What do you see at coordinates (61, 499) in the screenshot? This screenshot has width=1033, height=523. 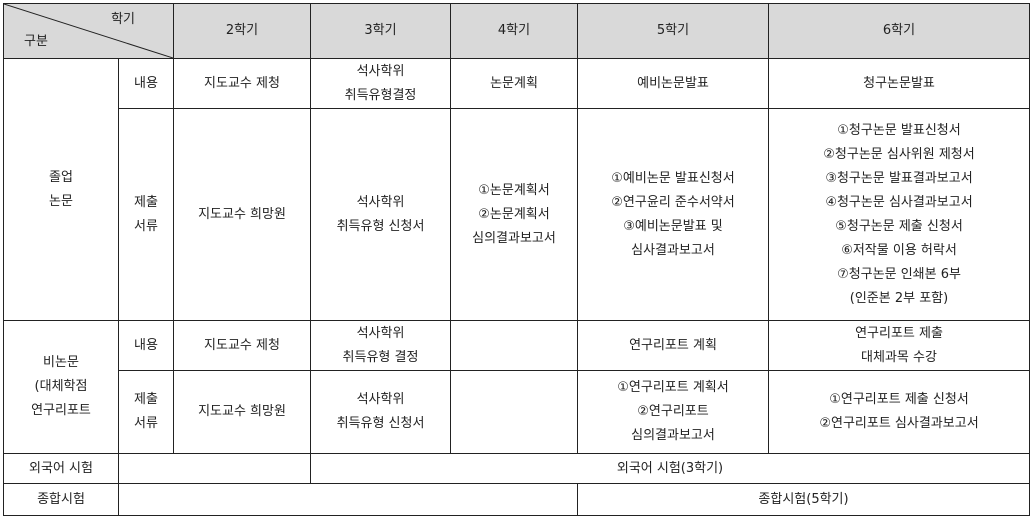 I see `comprehensive-exam-label: 종합시험` at bounding box center [61, 499].